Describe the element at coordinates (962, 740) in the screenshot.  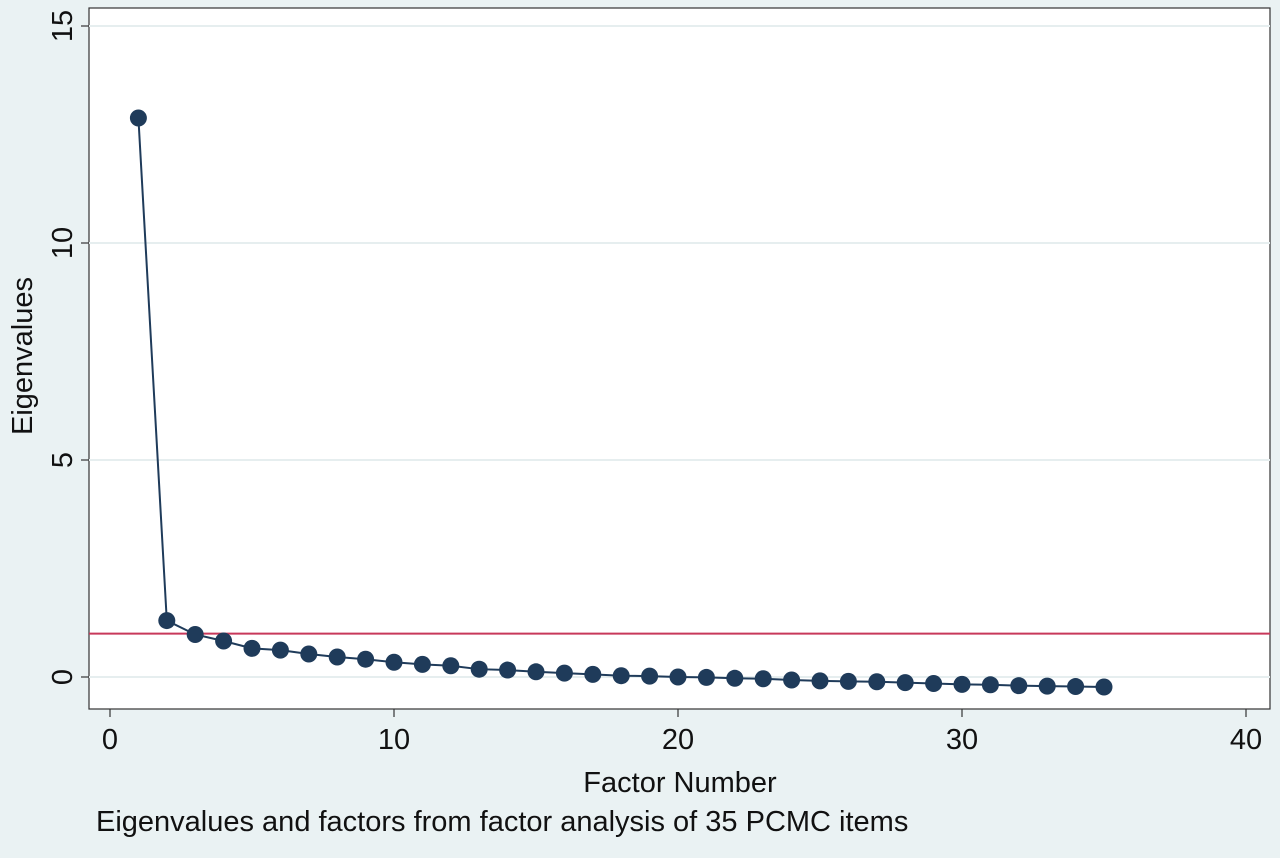
I see `x-tick-label: 30` at that location.